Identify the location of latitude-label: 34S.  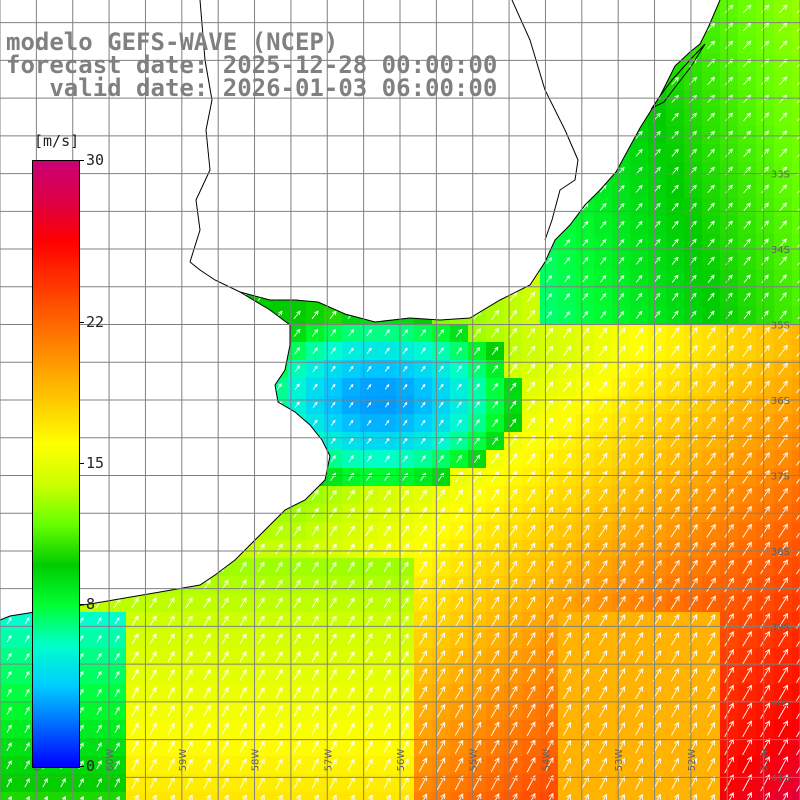
(780, 250).